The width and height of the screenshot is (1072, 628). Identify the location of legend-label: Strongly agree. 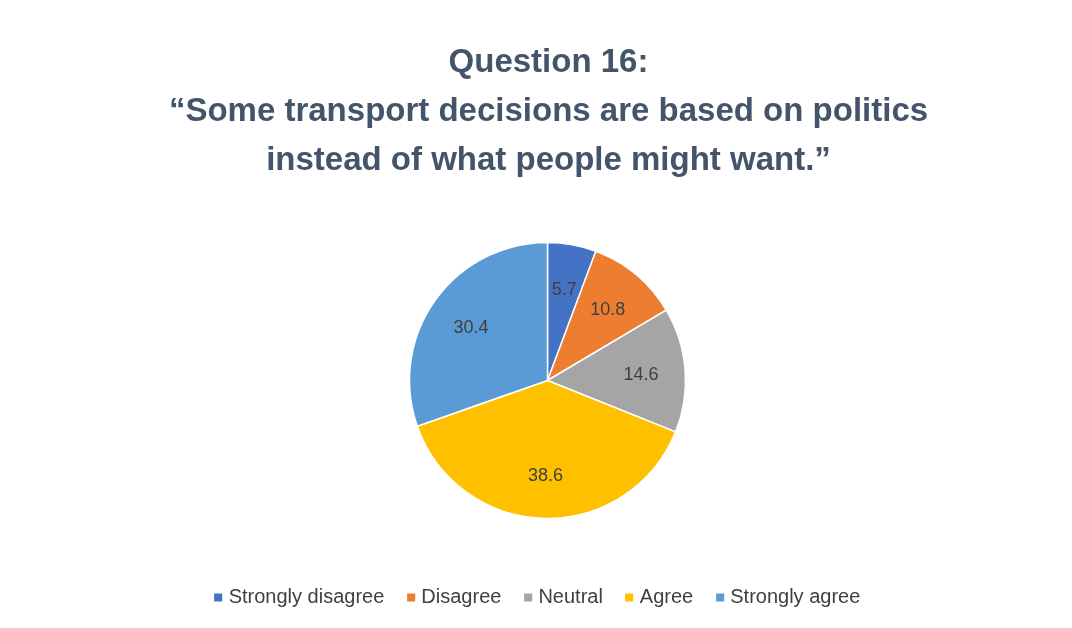
(795, 596).